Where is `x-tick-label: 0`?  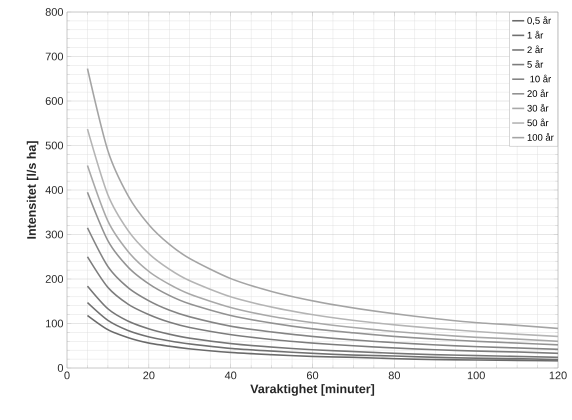
x-tick-label: 0 is located at coordinates (67, 376).